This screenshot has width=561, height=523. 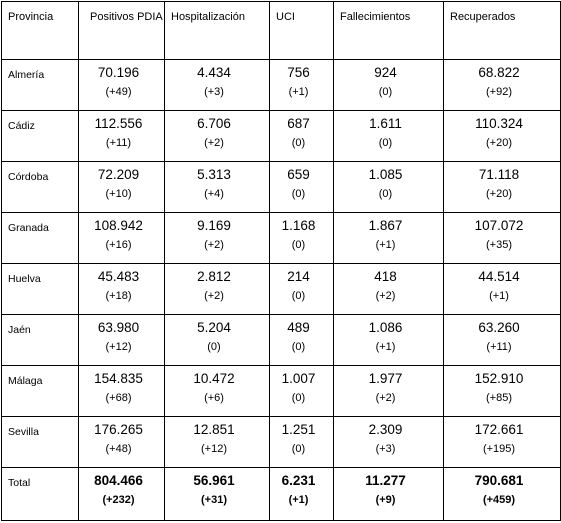 I want to click on value-cell: 45.483 (+18), so click(x=121, y=289).